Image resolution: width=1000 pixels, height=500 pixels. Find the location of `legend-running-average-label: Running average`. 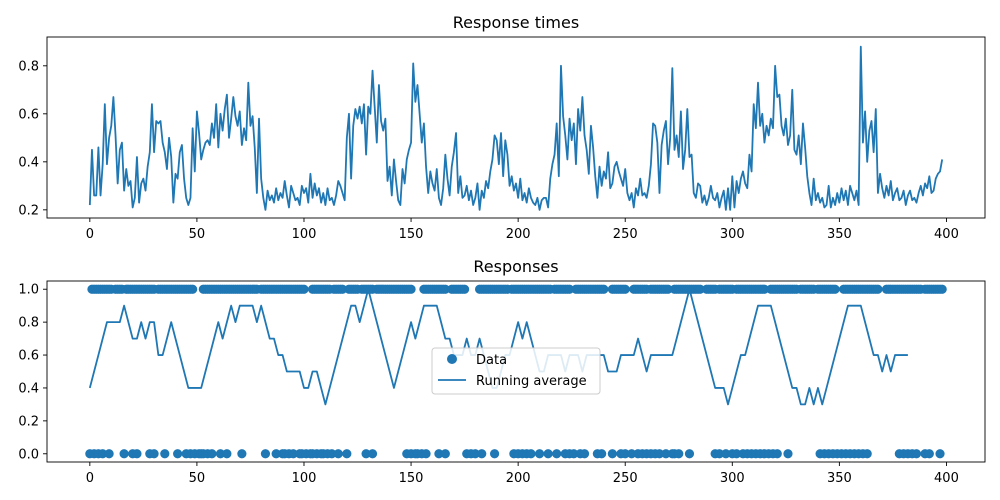

legend-running-average-label: Running average is located at coordinates (531, 381).